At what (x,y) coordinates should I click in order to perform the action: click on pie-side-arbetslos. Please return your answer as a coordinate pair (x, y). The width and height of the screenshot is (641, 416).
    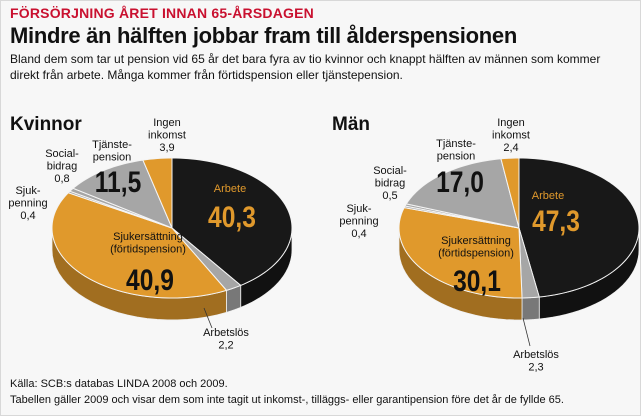
    Looking at the image, I should click on (530, 308).